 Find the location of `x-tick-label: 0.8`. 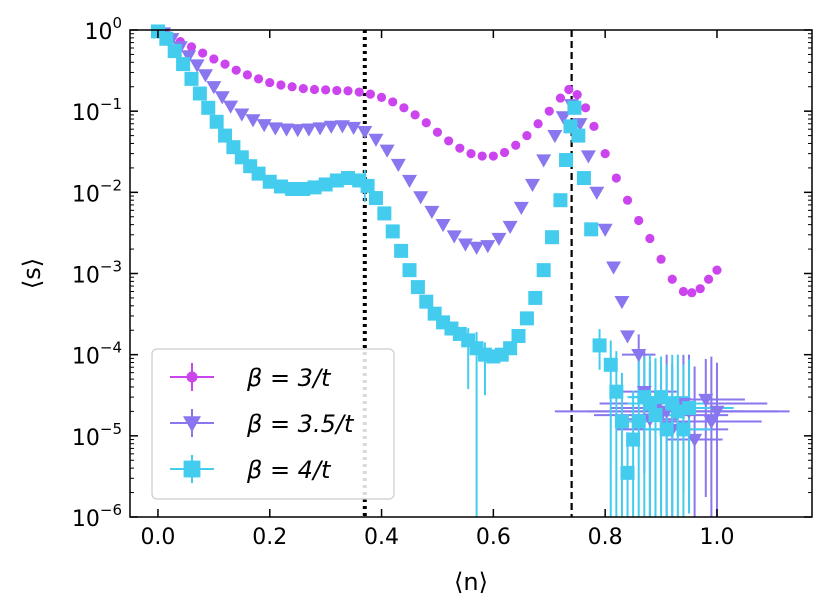

x-tick-label: 0.8 is located at coordinates (605, 537).